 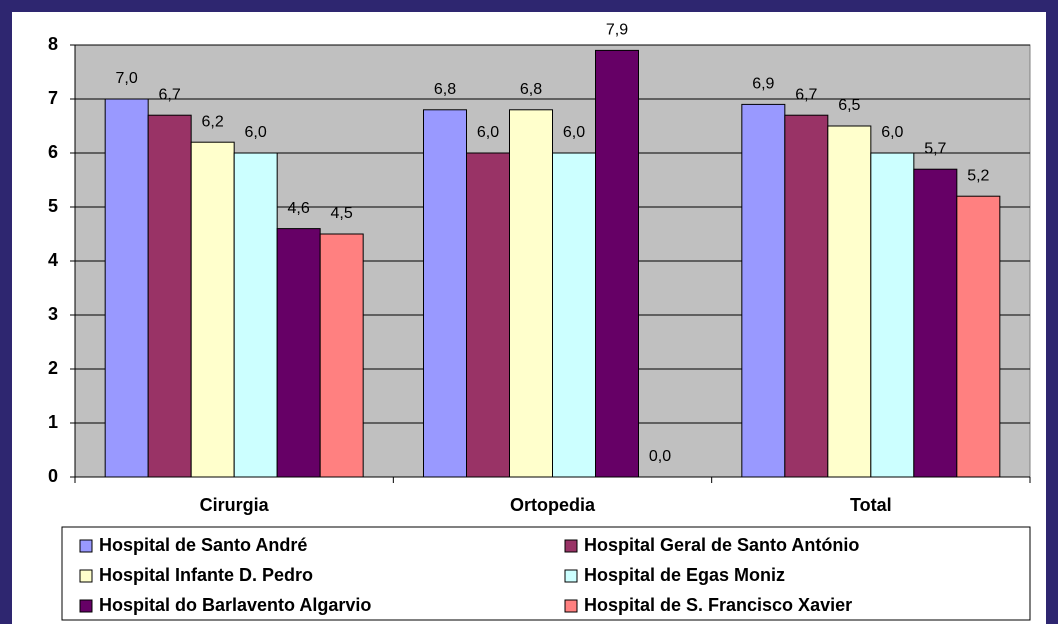 What do you see at coordinates (203, 545) in the screenshot?
I see `legend-label: Hospital de Santo André` at bounding box center [203, 545].